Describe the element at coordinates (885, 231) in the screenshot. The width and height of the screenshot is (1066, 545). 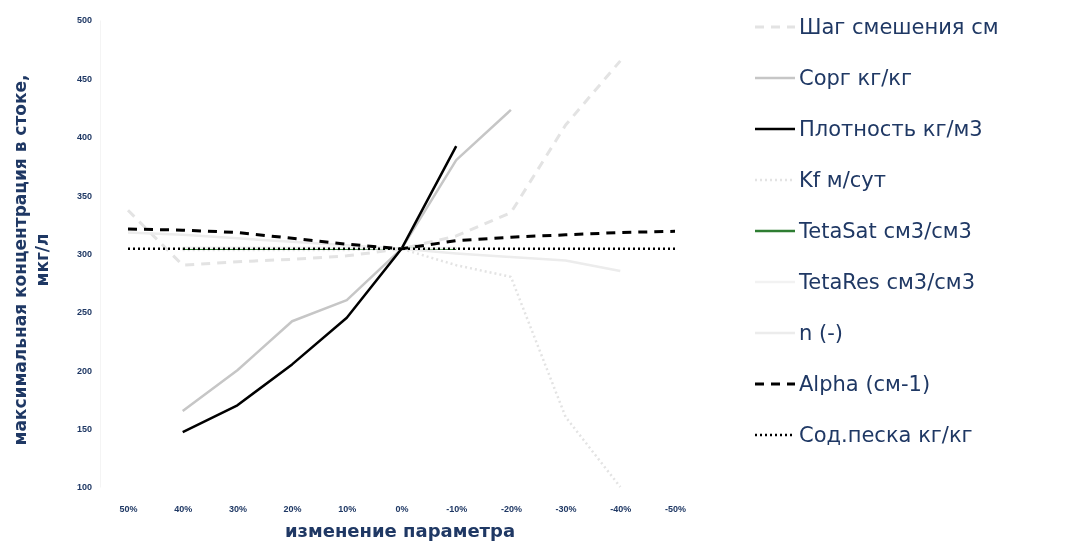
I see `legend-label: TetaSat см3/см3` at that location.